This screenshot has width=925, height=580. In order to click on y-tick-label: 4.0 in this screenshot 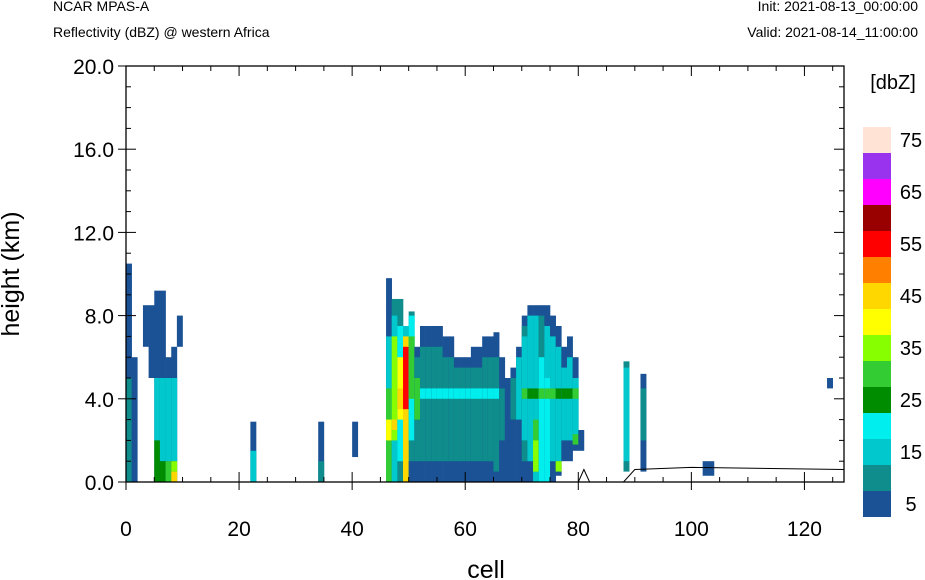, I will do `click(99, 400)`.